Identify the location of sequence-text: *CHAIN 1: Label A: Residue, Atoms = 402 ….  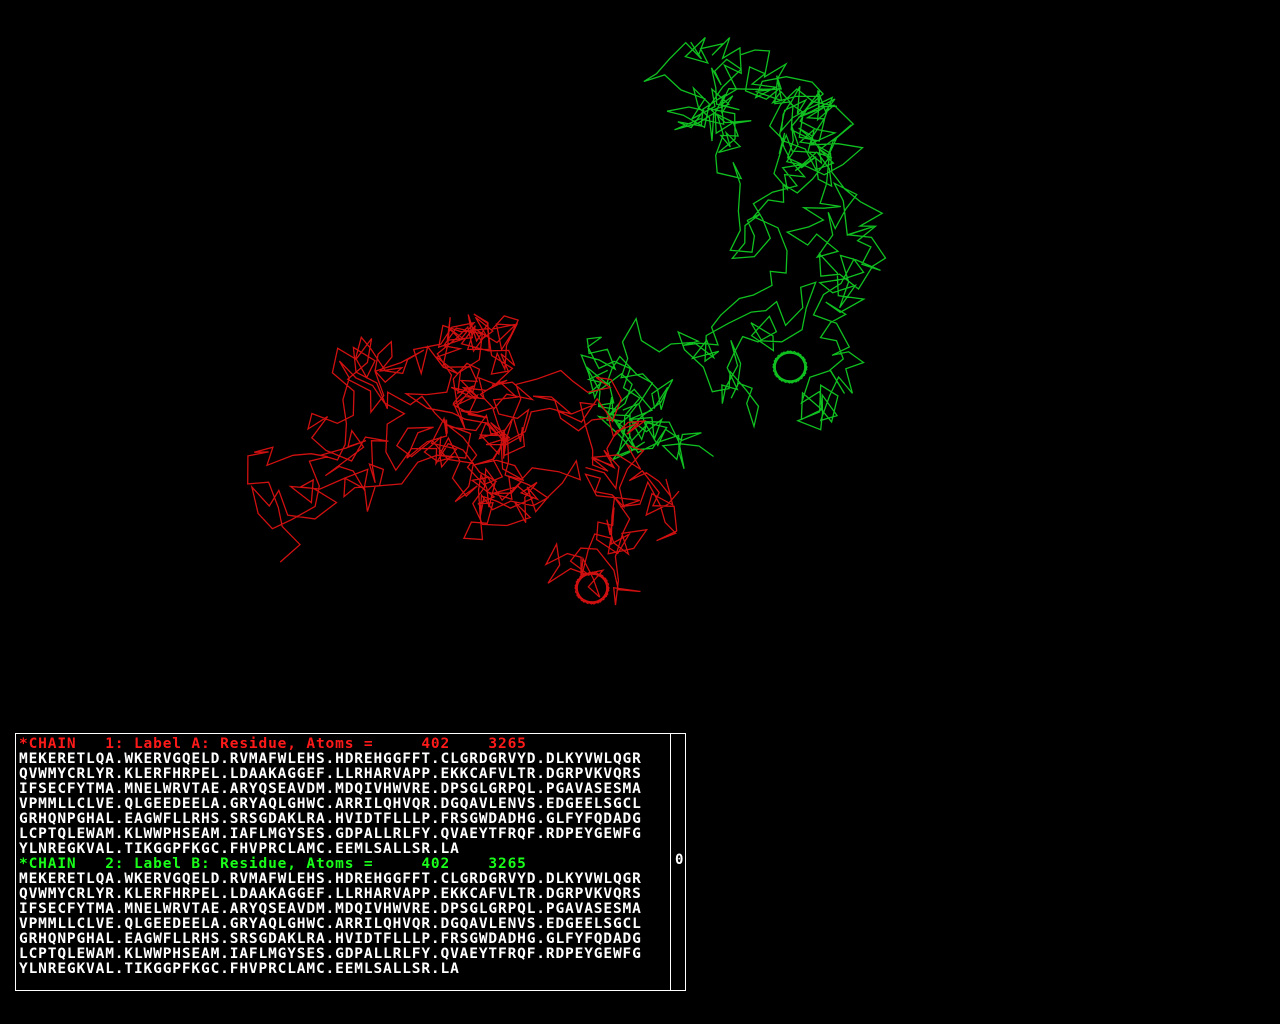
(344, 857).